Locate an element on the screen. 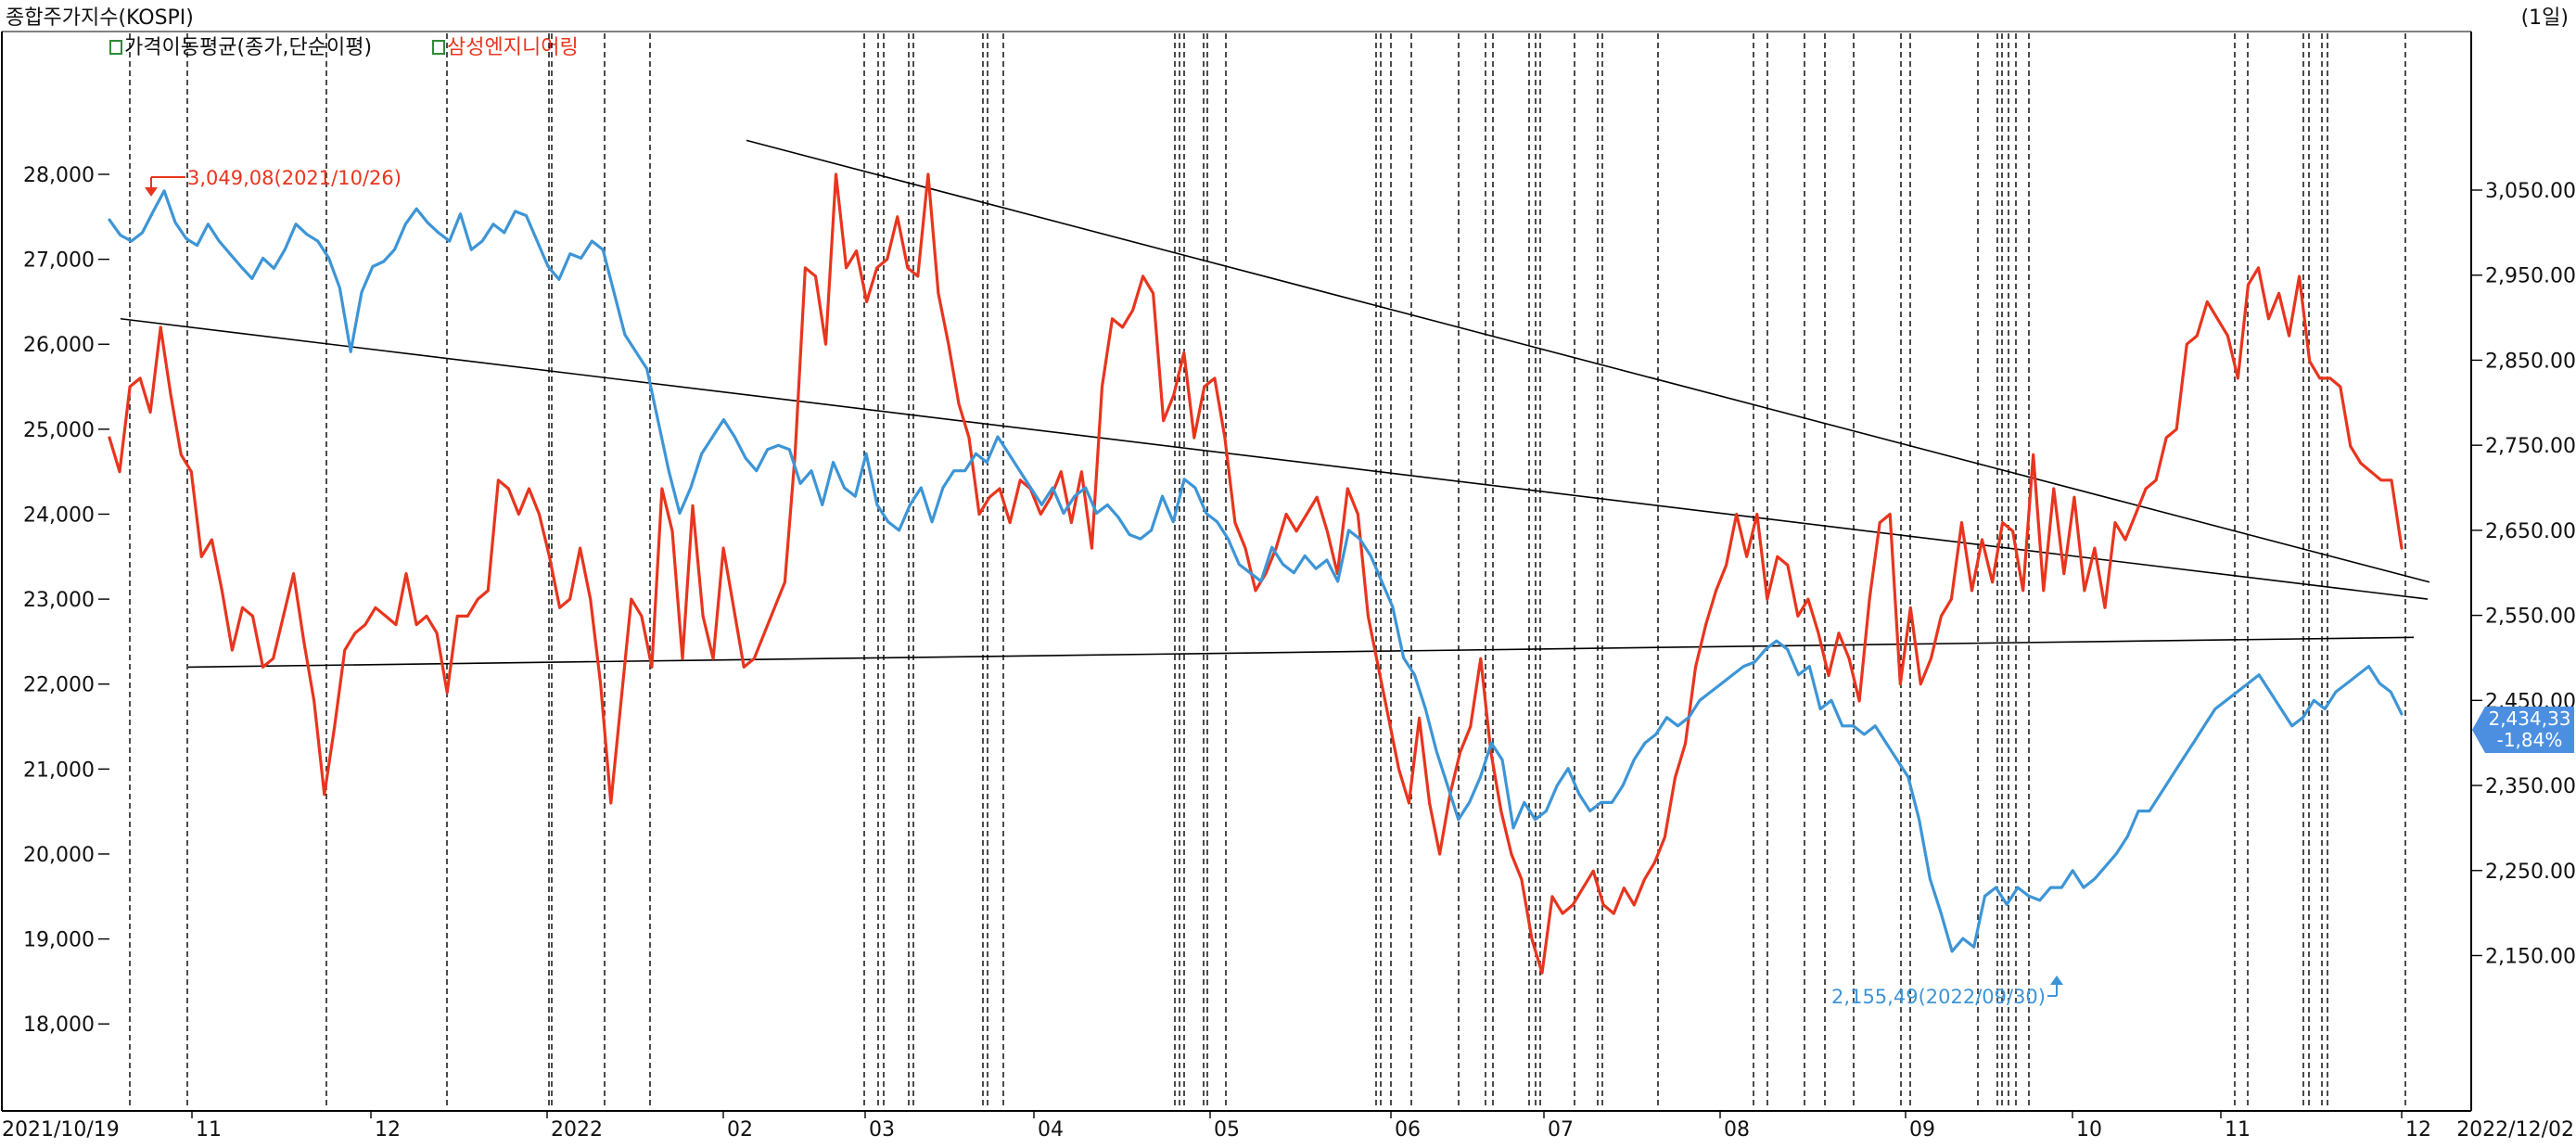 This screenshot has width=2576, height=1148. chart-title: 종합주가지수(KOSPI) is located at coordinates (100, 18).